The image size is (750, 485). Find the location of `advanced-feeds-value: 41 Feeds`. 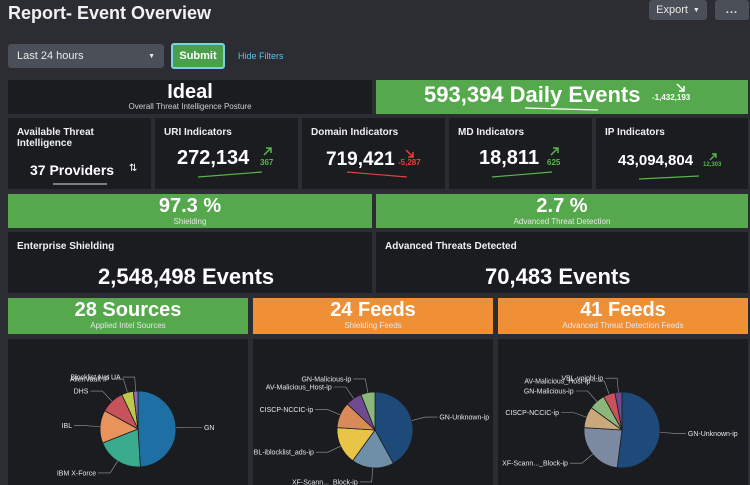

advanced-feeds-value: 41 Feeds is located at coordinates (623, 310).